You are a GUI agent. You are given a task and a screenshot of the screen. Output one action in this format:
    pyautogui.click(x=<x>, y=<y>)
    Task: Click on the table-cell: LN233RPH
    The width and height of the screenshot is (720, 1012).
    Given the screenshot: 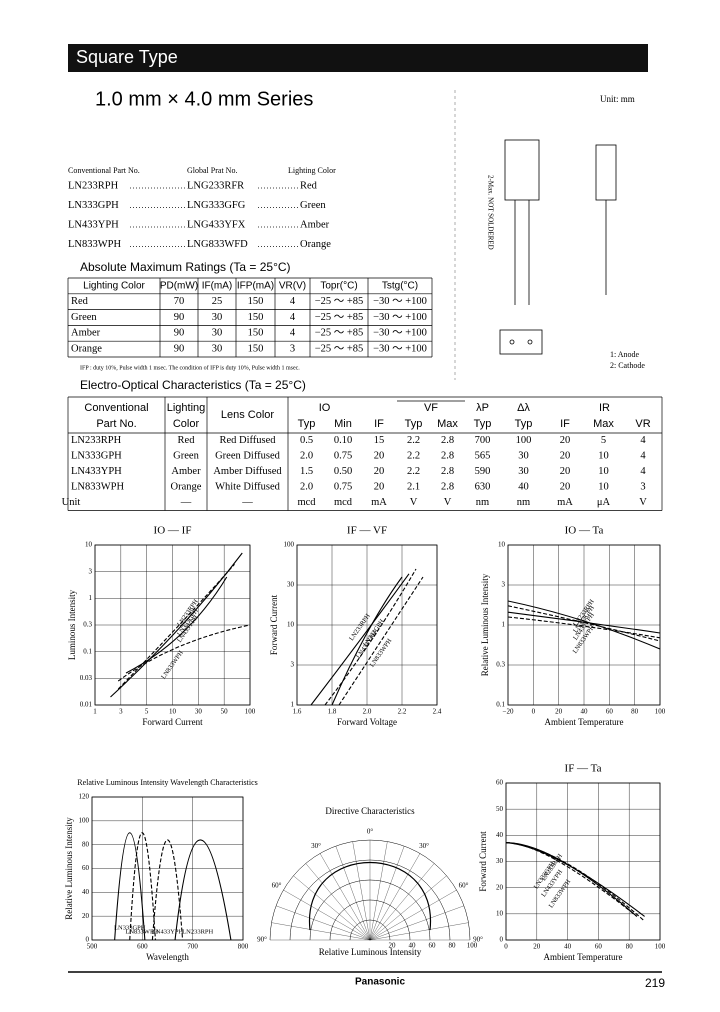 What is the action you would take?
    pyautogui.click(x=96, y=440)
    